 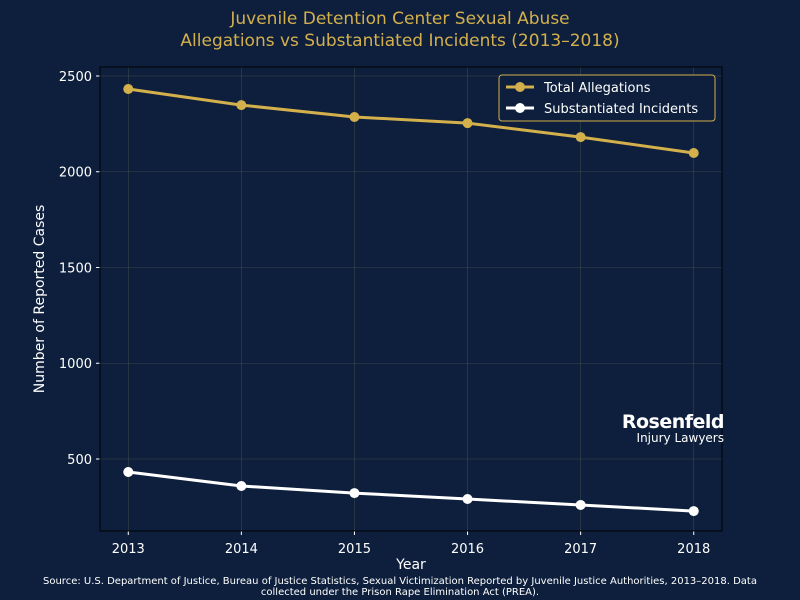 I want to click on x-tick-label: 2015, so click(x=354, y=549).